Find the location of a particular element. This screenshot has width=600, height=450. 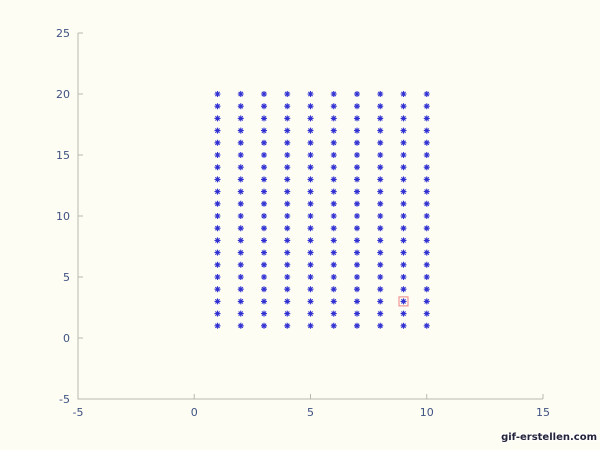

y-tick-label: 15 is located at coordinates (63, 155).